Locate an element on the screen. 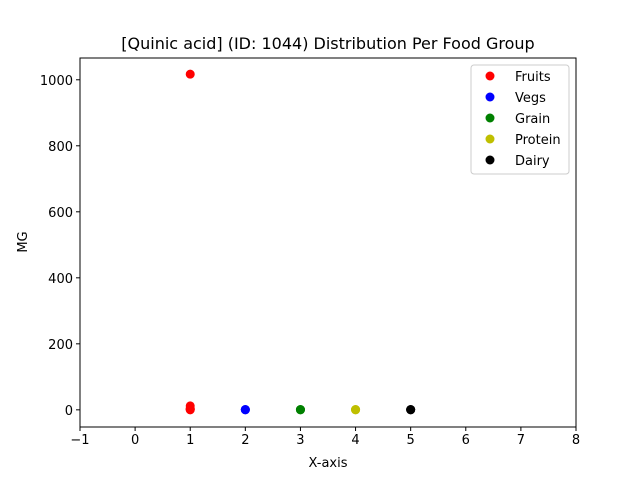  series-vegs is located at coordinates (245, 410).